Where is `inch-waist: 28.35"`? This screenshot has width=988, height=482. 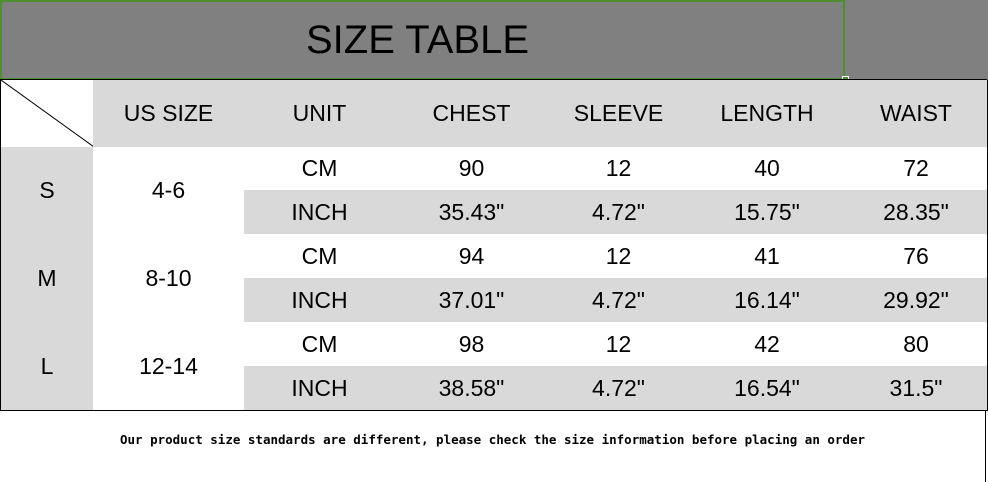
inch-waist: 28.35" is located at coordinates (916, 212).